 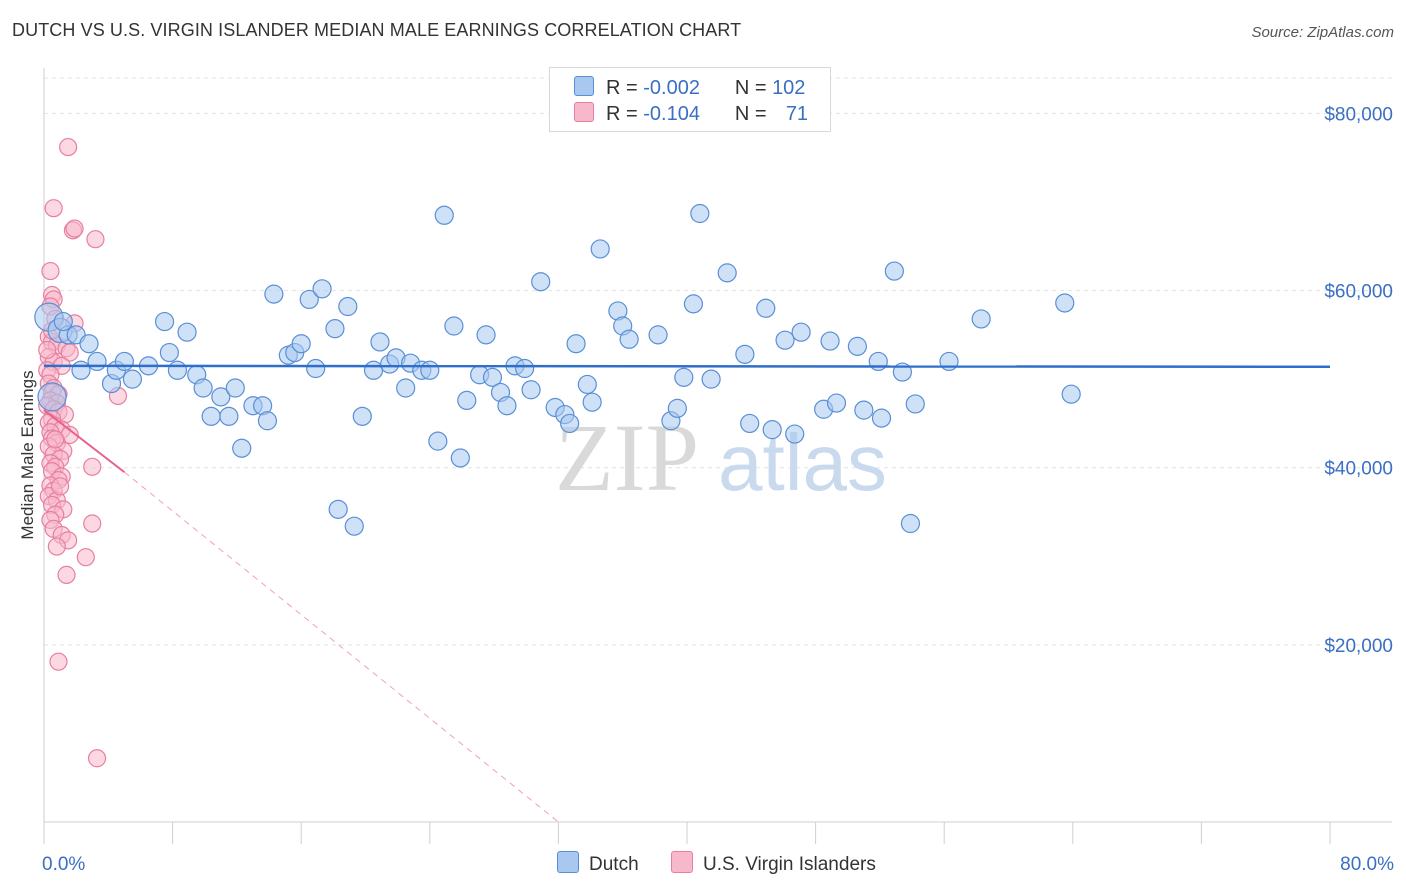 What do you see at coordinates (1322, 32) in the screenshot?
I see `source-note: Source: ZipAtlas.com` at bounding box center [1322, 32].